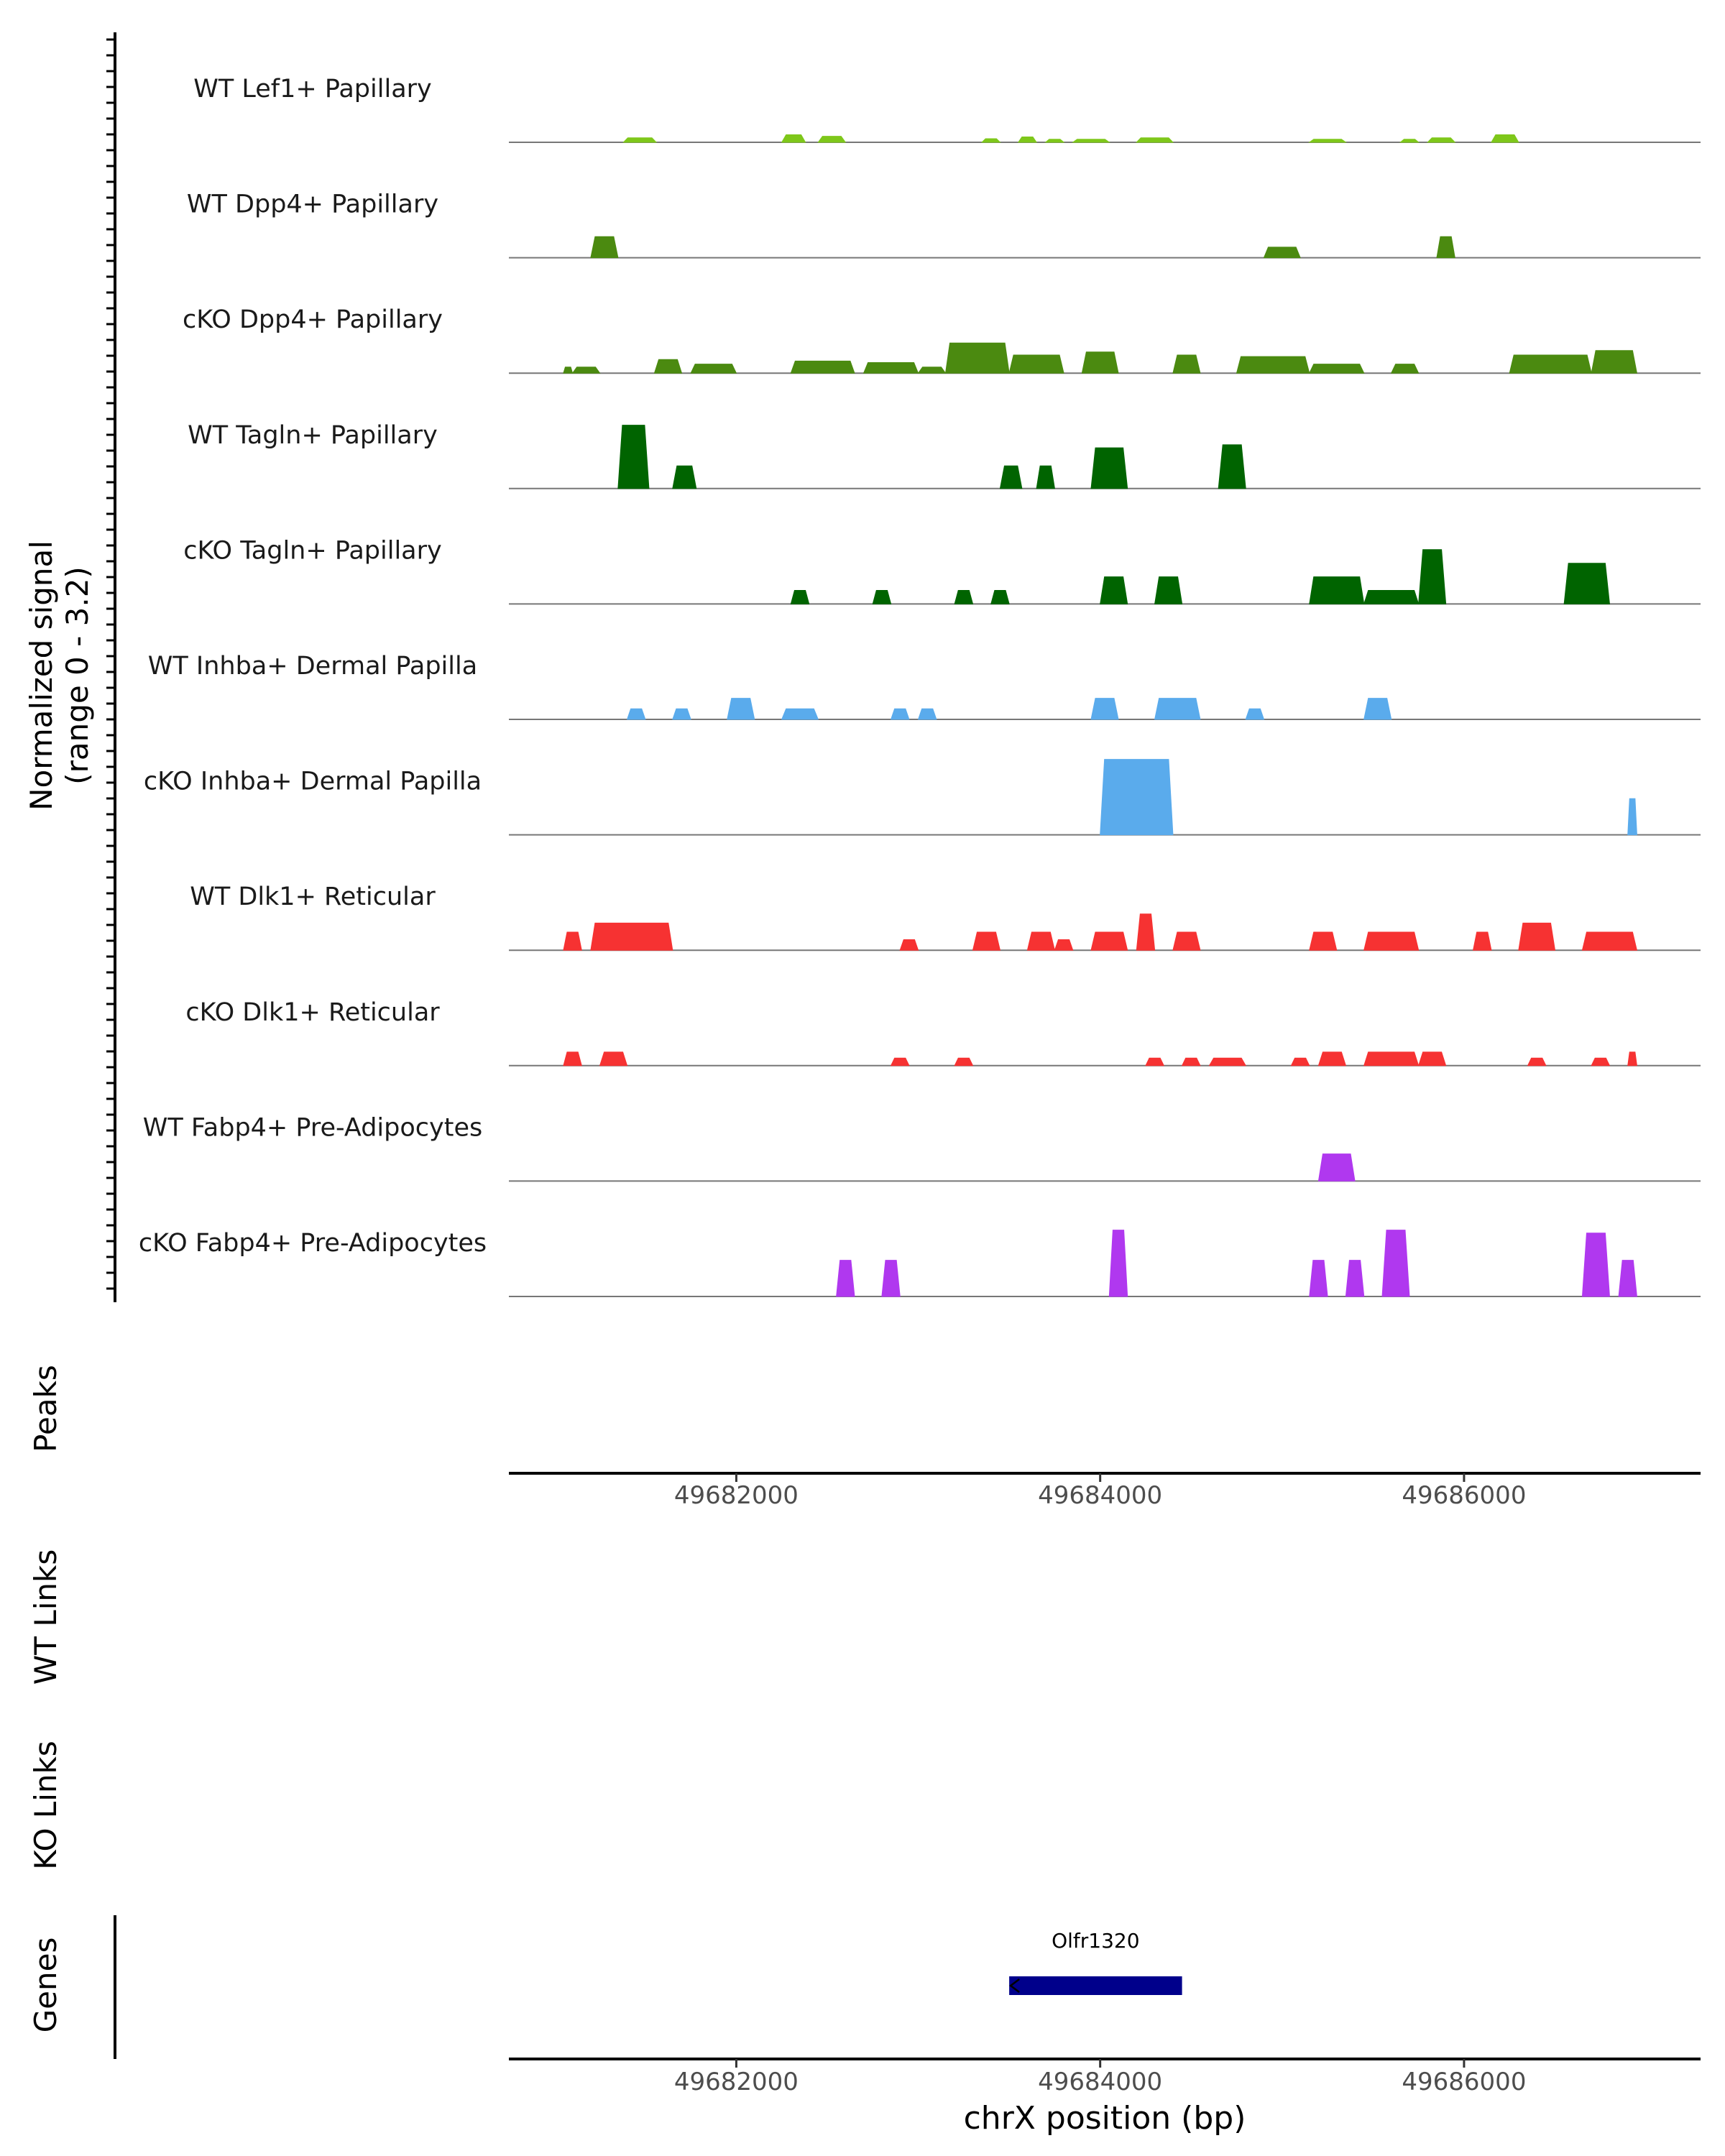  Describe the element at coordinates (920, 1263) in the screenshot. I see `coverage-track: cKO Fabp4+ Pre-Adipocytes` at that location.